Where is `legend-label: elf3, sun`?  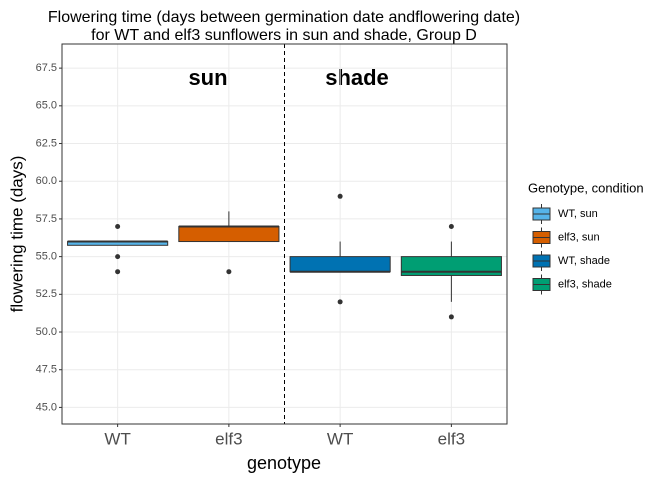
legend-label: elf3, sun is located at coordinates (579, 237).